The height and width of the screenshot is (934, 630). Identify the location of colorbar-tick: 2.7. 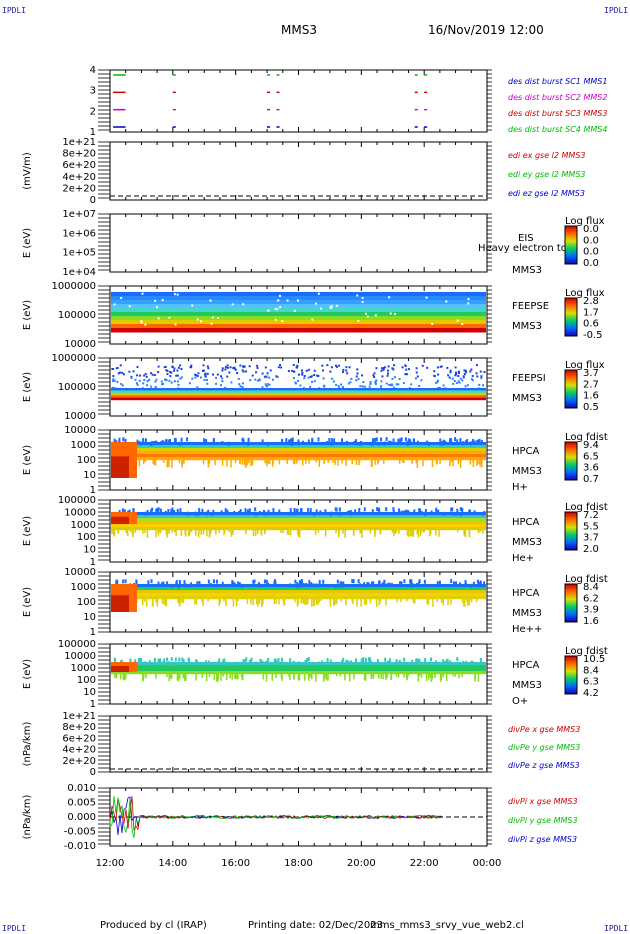
(591, 384).